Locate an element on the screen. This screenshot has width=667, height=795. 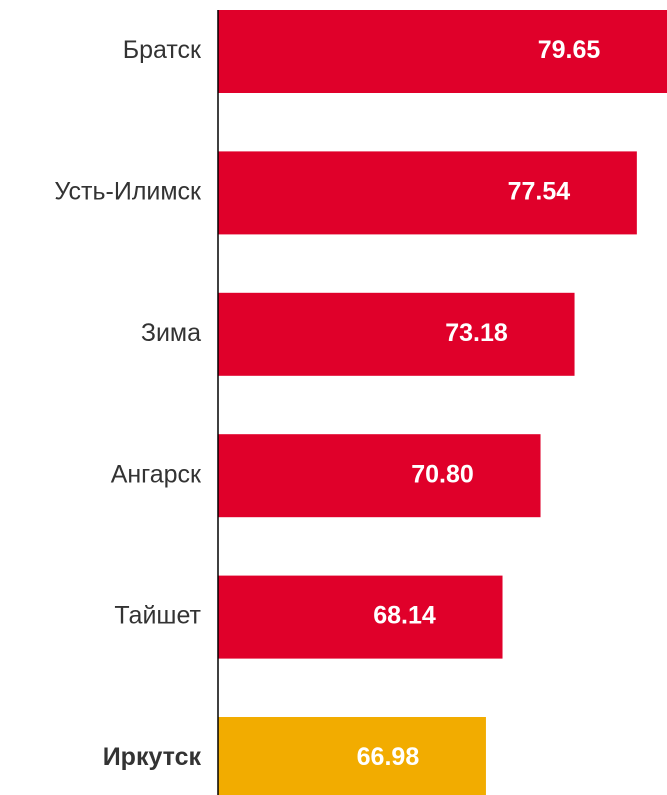
value-label: 79.65 is located at coordinates (569, 50).